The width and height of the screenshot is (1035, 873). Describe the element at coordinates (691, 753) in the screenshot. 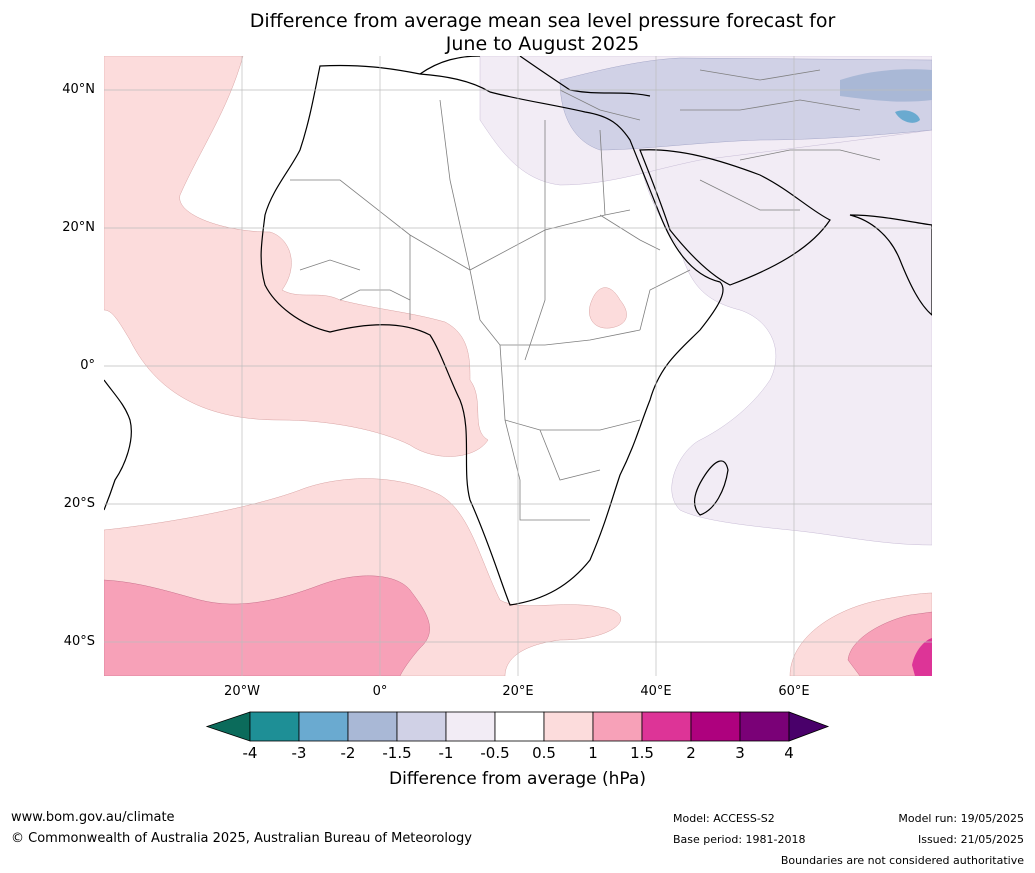

I see `colorbar-tick-label: 2` at that location.